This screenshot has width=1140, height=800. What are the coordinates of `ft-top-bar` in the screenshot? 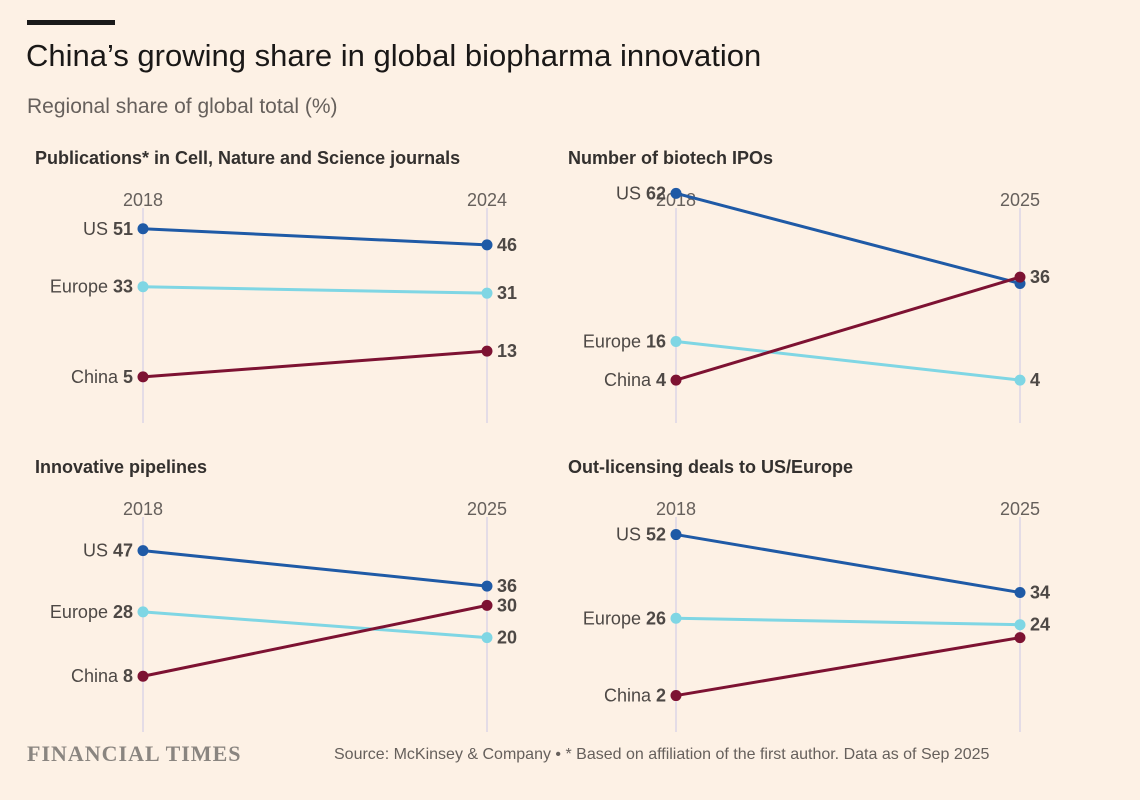 It's located at (71, 22).